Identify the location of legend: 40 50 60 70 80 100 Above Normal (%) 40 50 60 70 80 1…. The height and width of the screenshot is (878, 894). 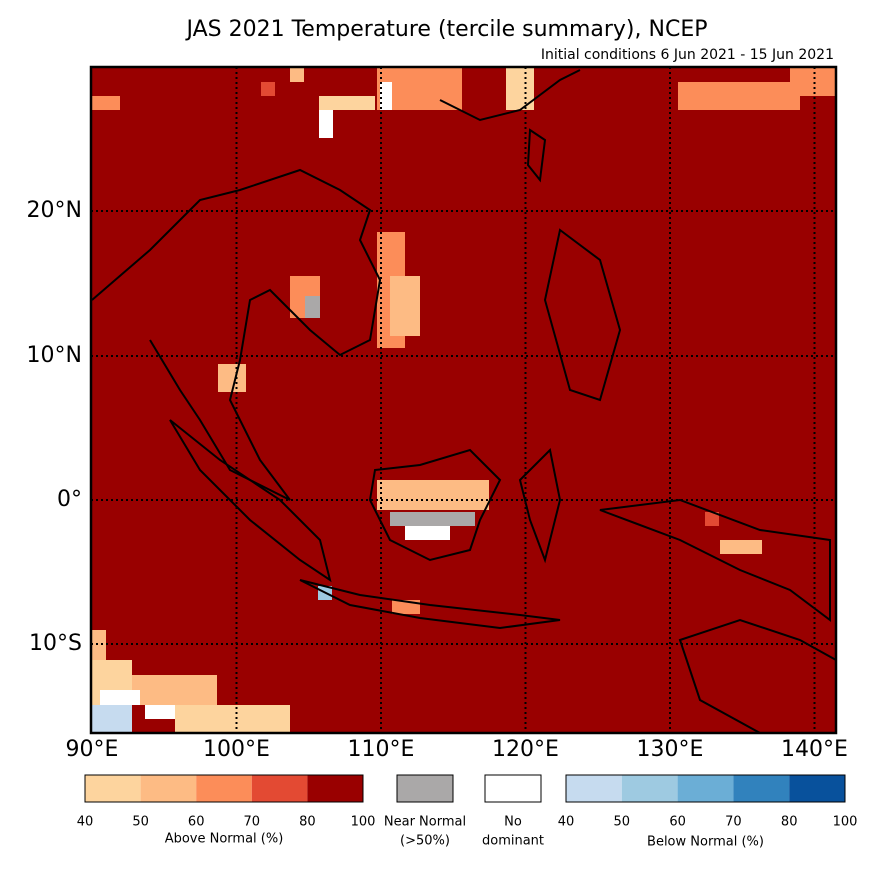
(467, 812).